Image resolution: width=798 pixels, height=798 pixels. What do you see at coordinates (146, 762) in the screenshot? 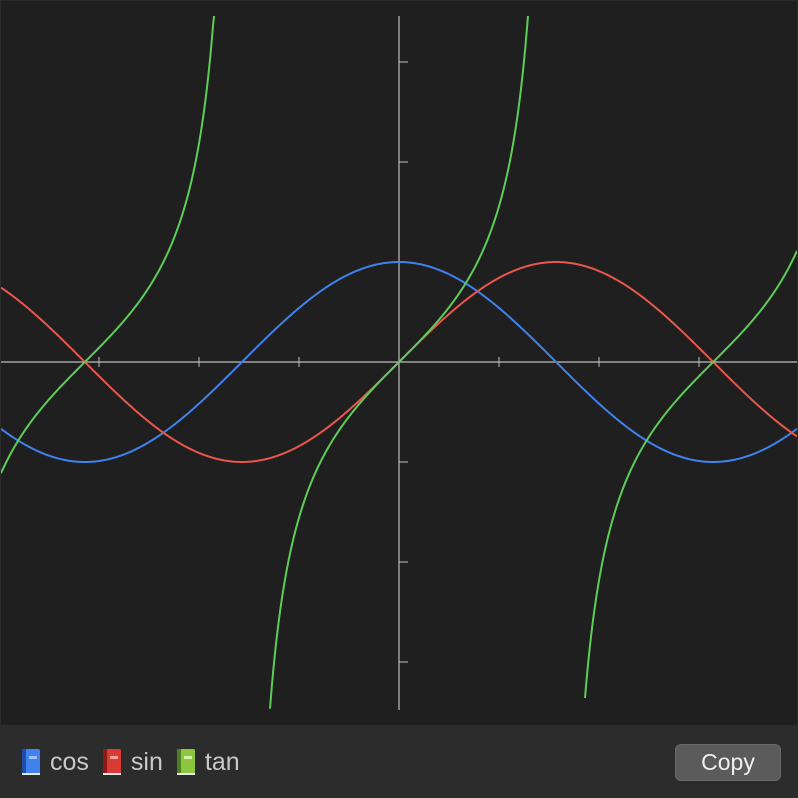
I see `legend-label-sin: sin` at bounding box center [146, 762].